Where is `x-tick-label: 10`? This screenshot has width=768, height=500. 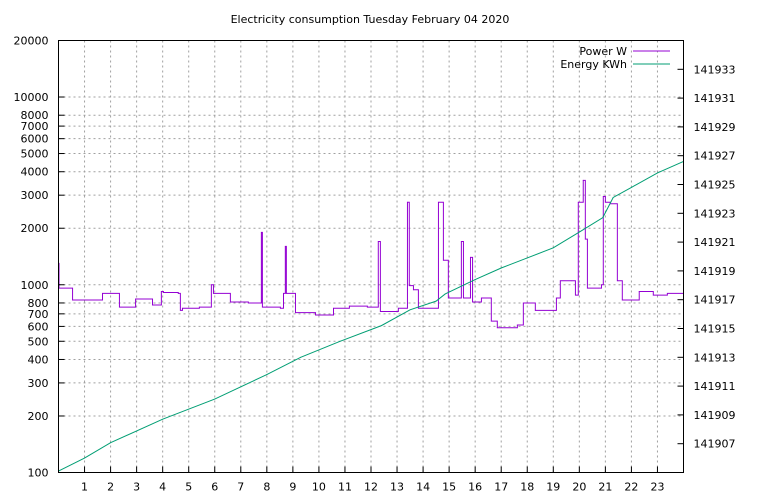
x-tick-label: 10 is located at coordinates (319, 487).